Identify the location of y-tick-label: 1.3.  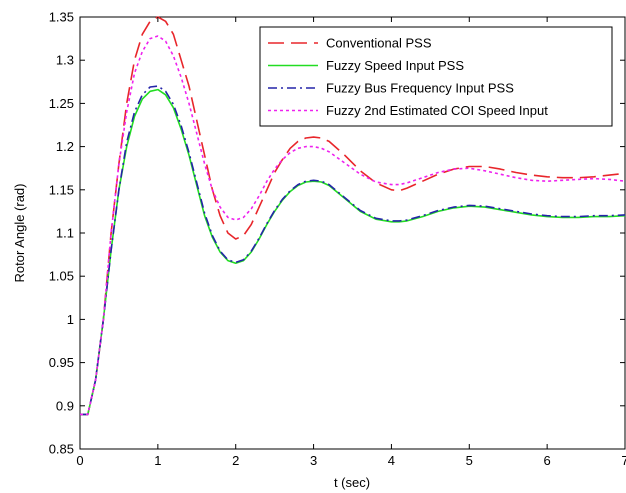
(65, 60).